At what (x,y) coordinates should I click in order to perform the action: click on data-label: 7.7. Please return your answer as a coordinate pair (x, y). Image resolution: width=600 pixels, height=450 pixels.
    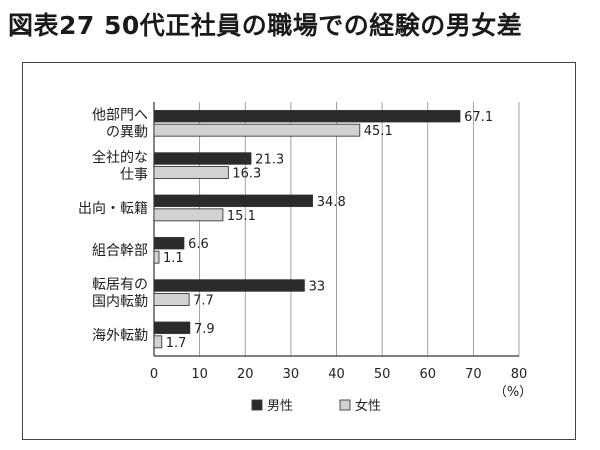
    Looking at the image, I should click on (203, 301).